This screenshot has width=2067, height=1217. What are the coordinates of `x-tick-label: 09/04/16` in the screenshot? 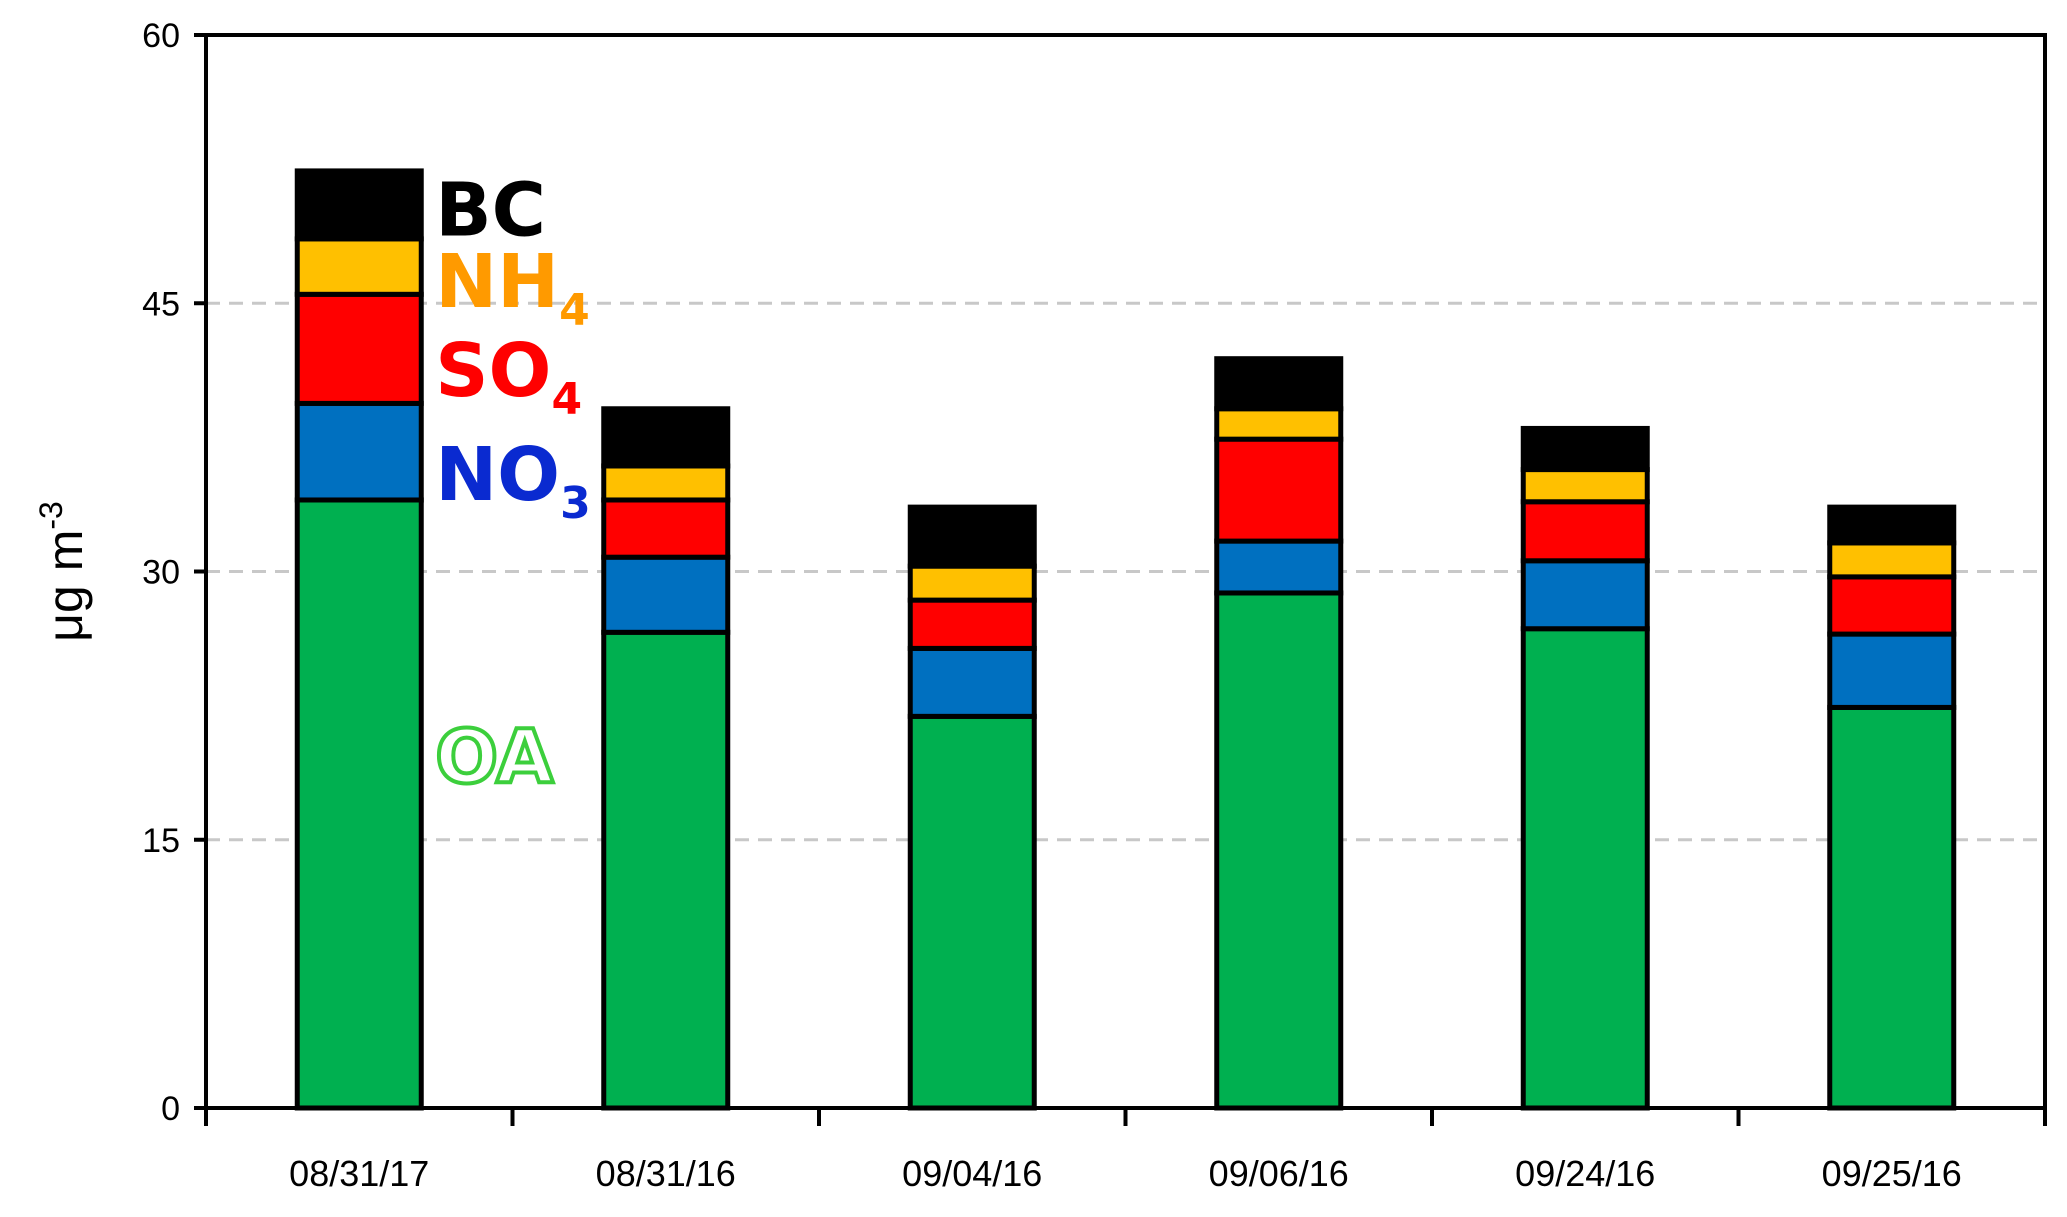 It's located at (972, 1173).